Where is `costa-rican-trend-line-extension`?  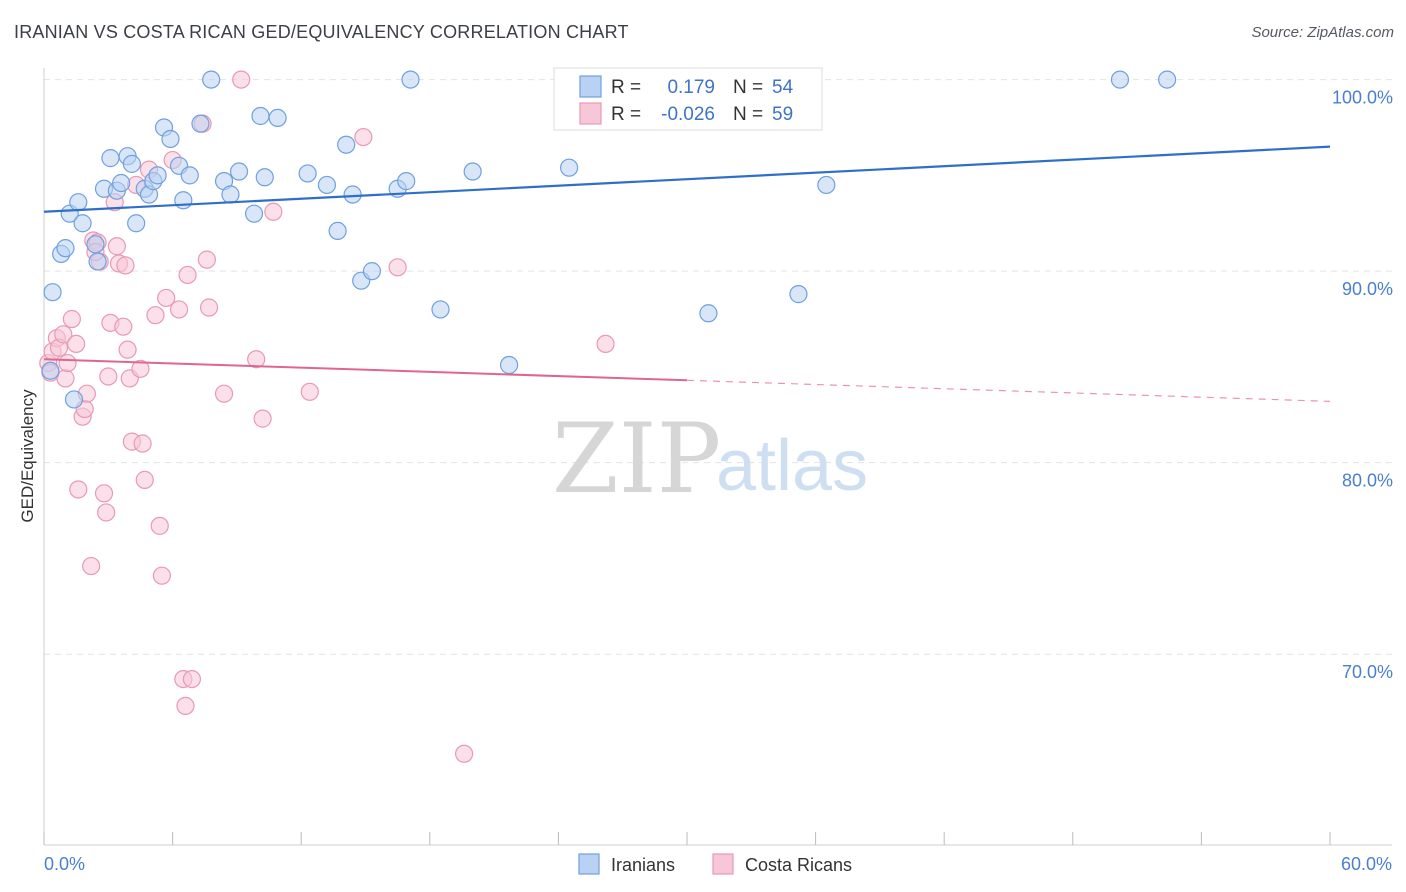 costa-rican-trend-line-extension is located at coordinates (1008, 390).